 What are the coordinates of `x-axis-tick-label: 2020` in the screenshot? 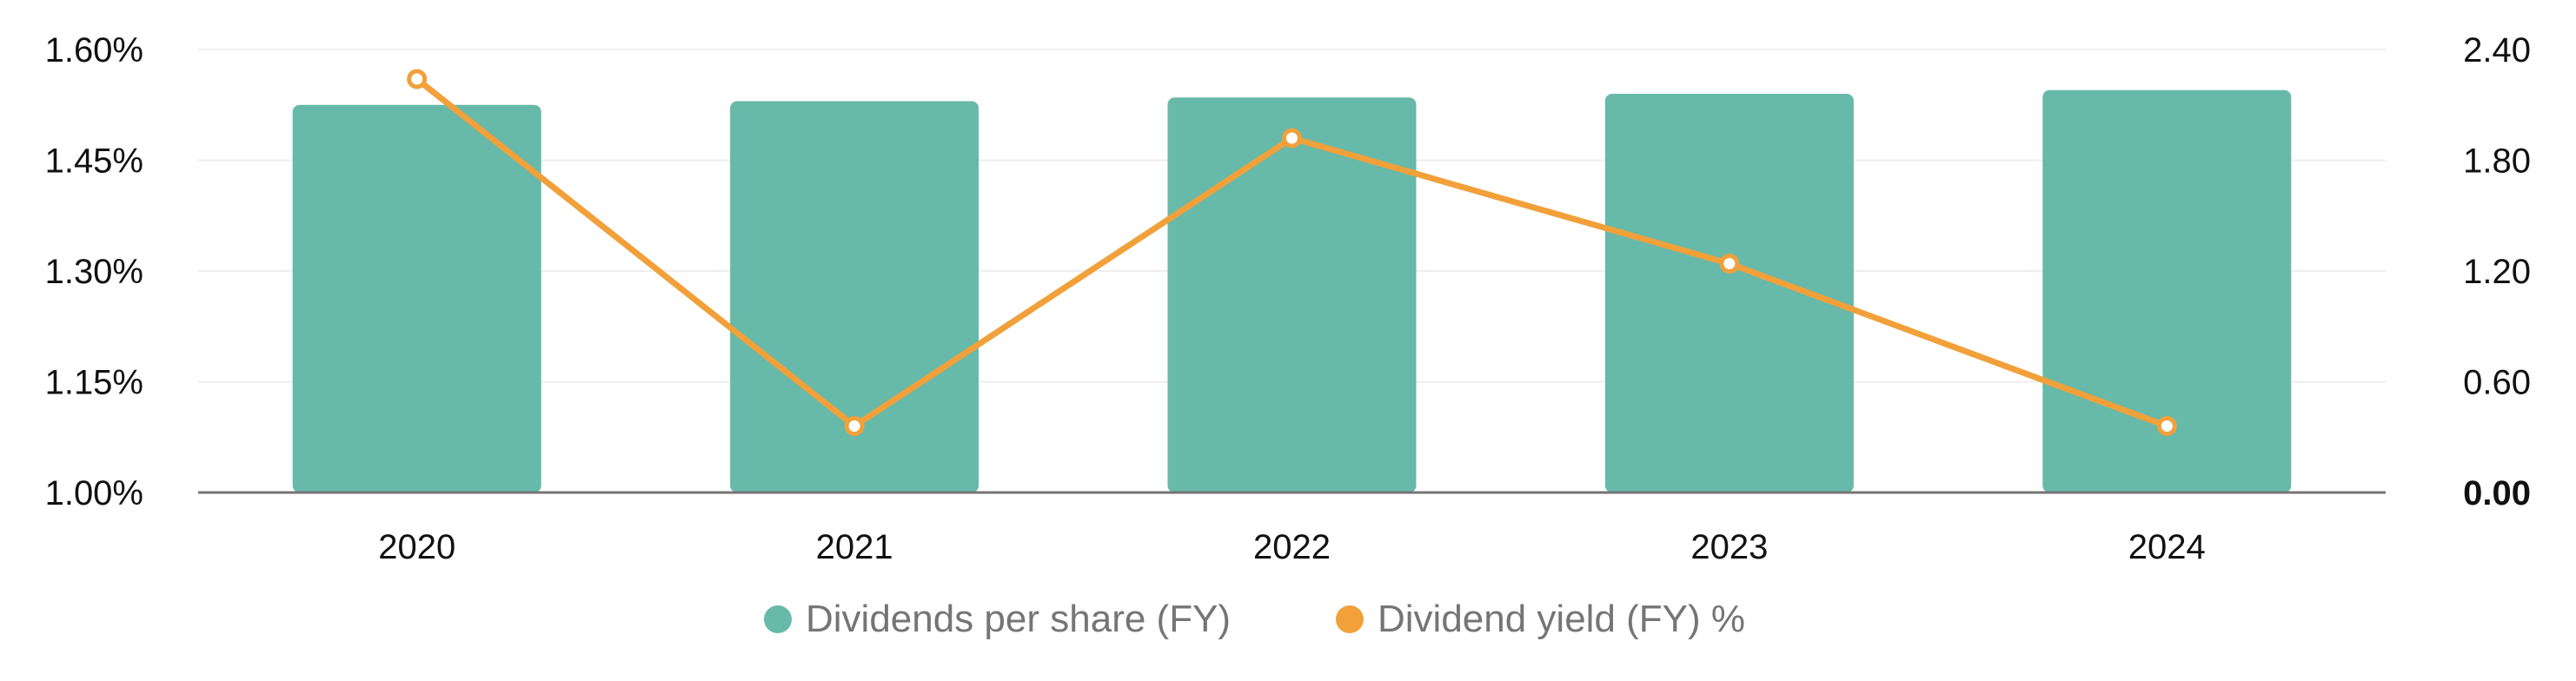 It's located at (416, 547).